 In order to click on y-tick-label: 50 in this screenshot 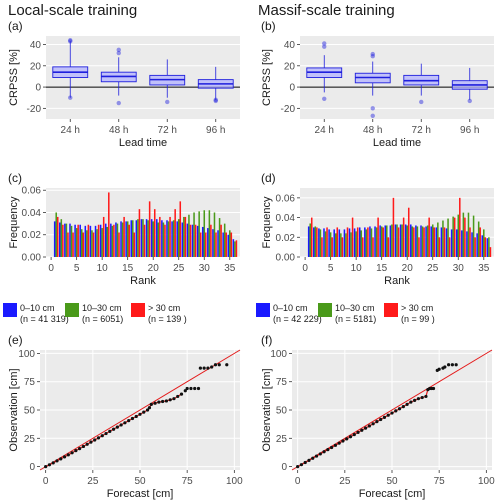, I will do `click(30, 411)`.